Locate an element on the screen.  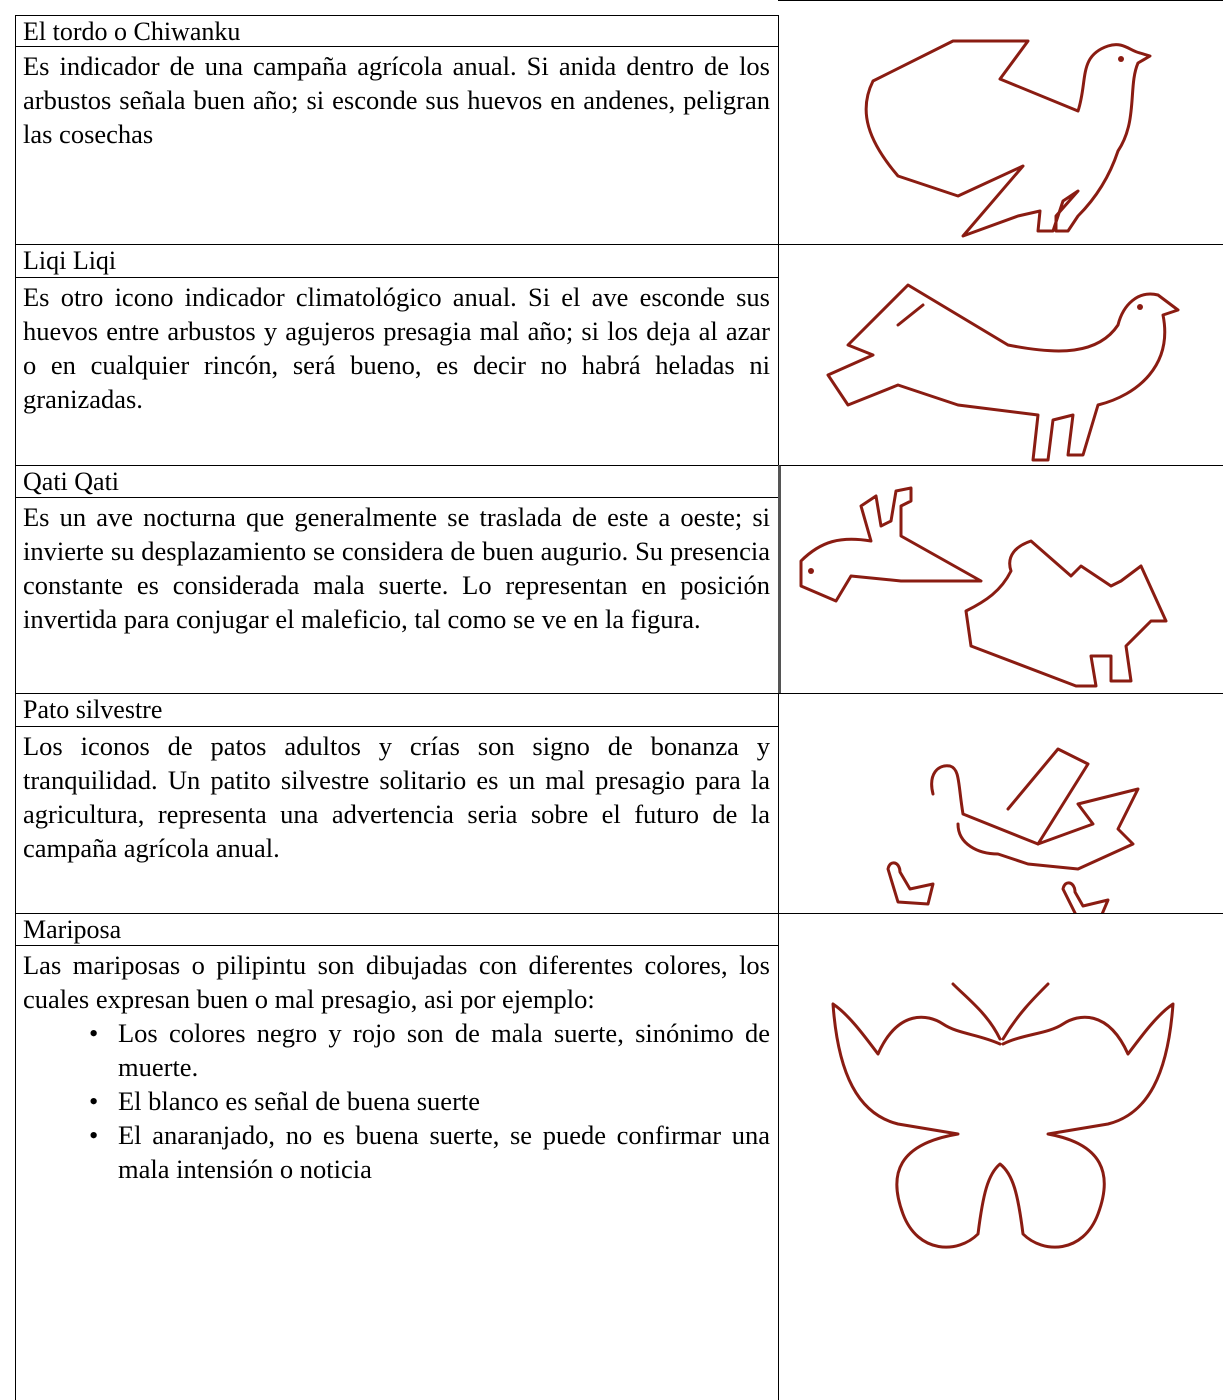
row-title: El tordo o Chiwanku is located at coordinates (397, 30).